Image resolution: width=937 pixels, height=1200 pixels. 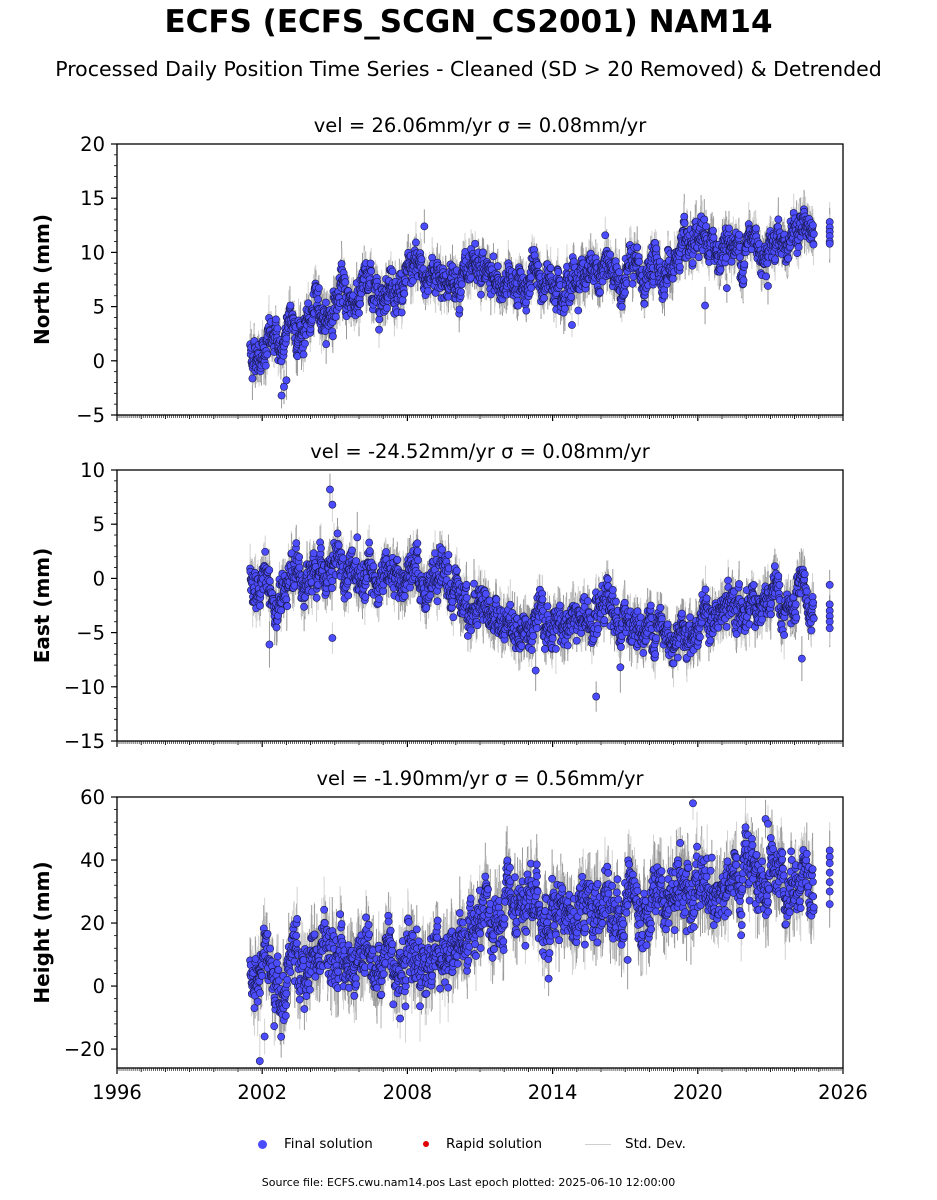 What do you see at coordinates (92, 252) in the screenshot?
I see `y-tick-label: 10` at bounding box center [92, 252].